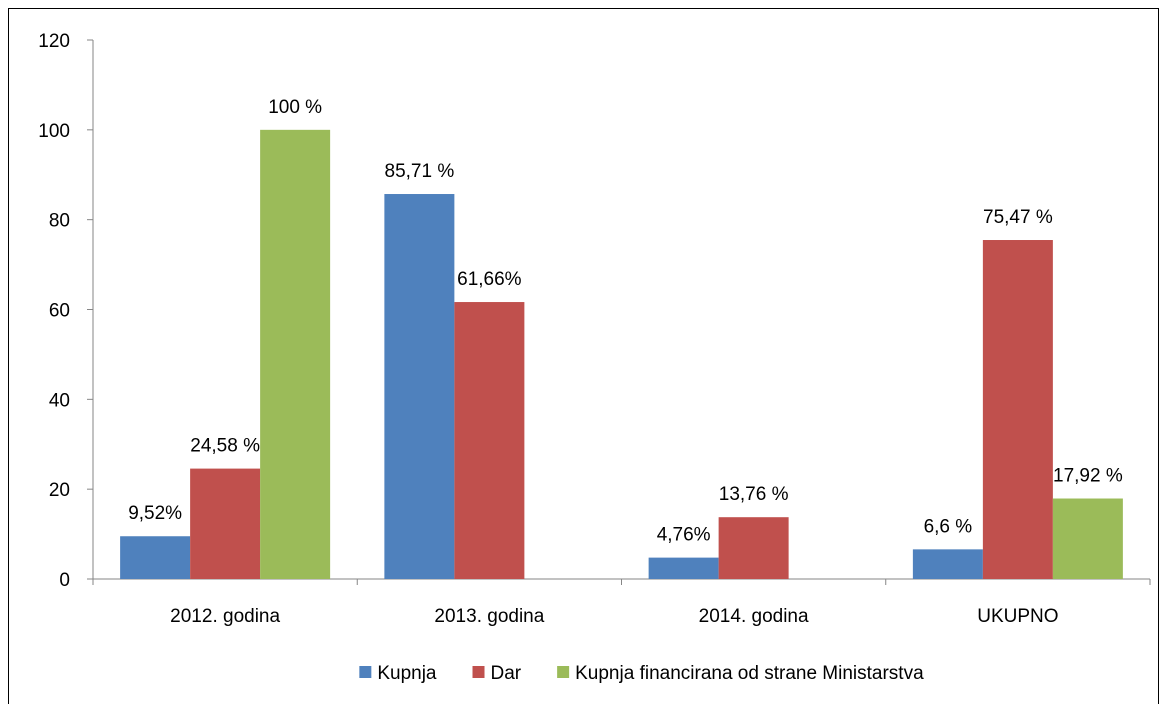  Describe the element at coordinates (64, 580) in the screenshot. I see `y-tick-label: 0` at that location.